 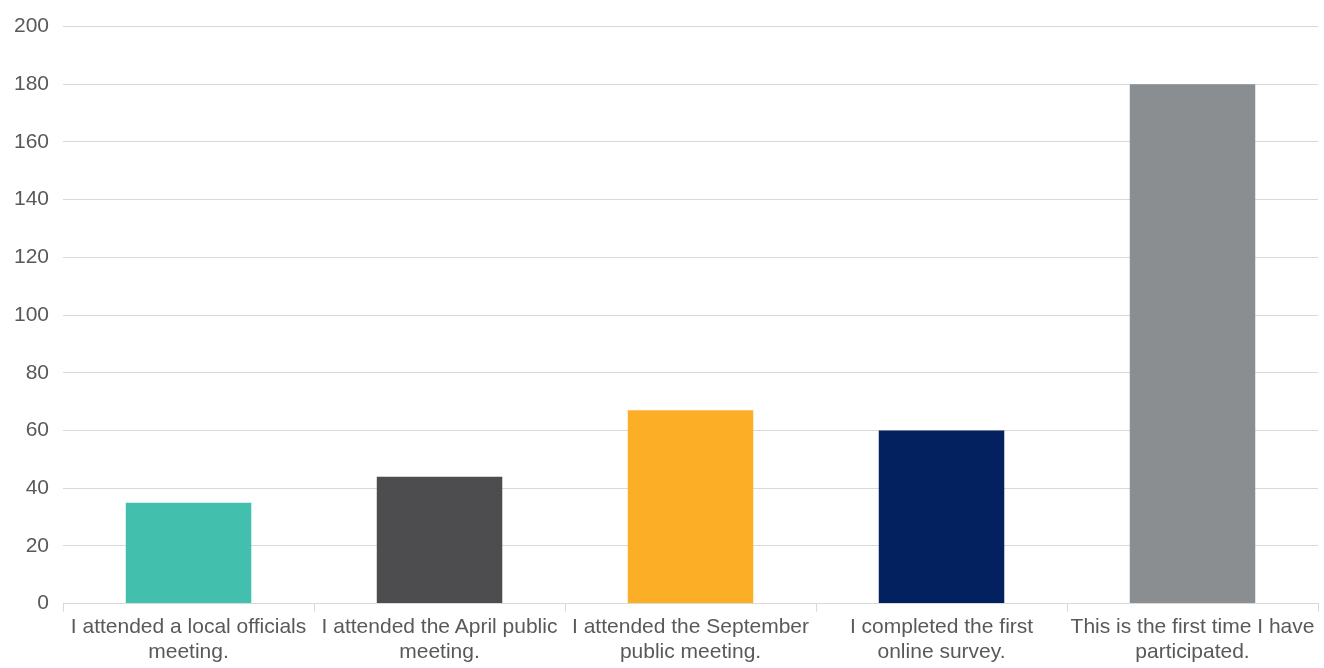 I want to click on y-tick-label: 40, so click(x=37, y=486).